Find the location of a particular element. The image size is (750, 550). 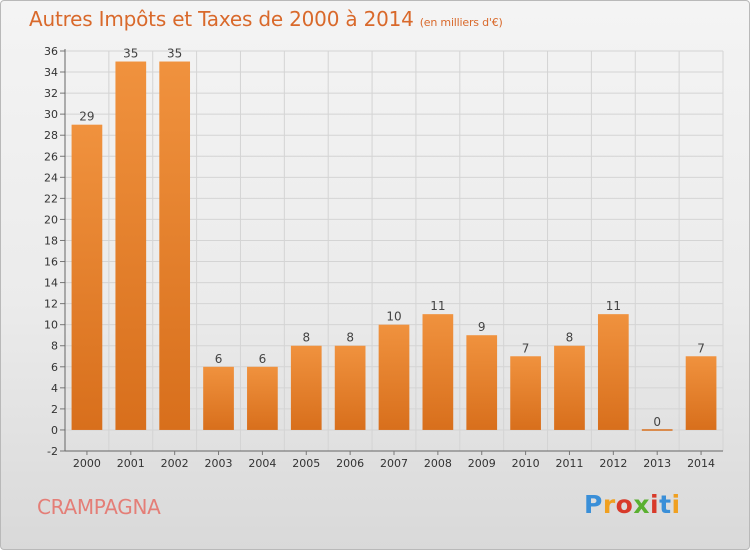

data-label-2013: 0 is located at coordinates (657, 422).